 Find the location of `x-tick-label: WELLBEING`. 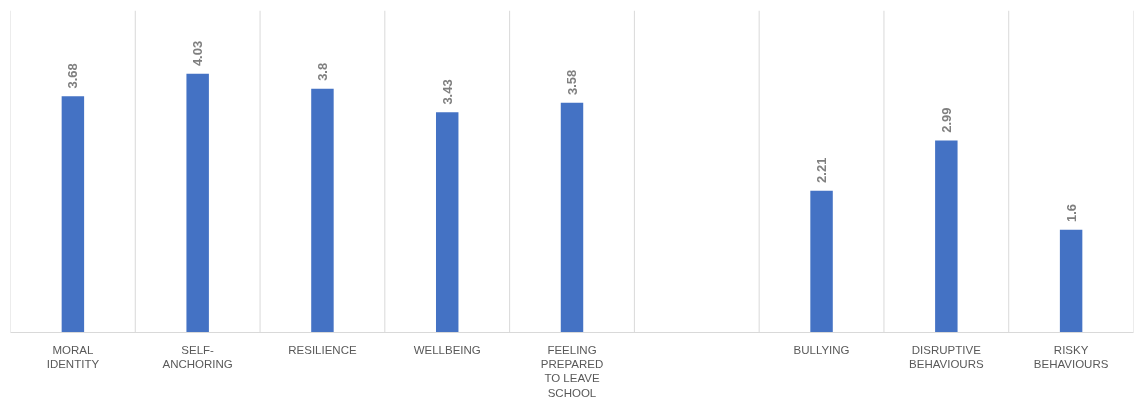

x-tick-label: WELLBEING is located at coordinates (447, 349).